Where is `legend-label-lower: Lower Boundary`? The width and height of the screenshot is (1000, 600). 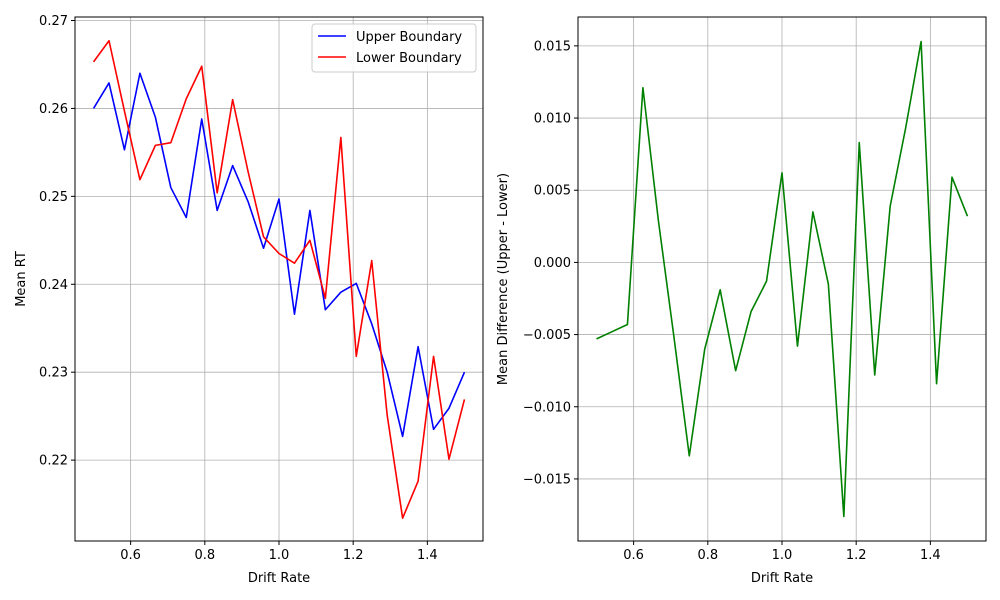
legend-label-lower: Lower Boundary is located at coordinates (409, 58).